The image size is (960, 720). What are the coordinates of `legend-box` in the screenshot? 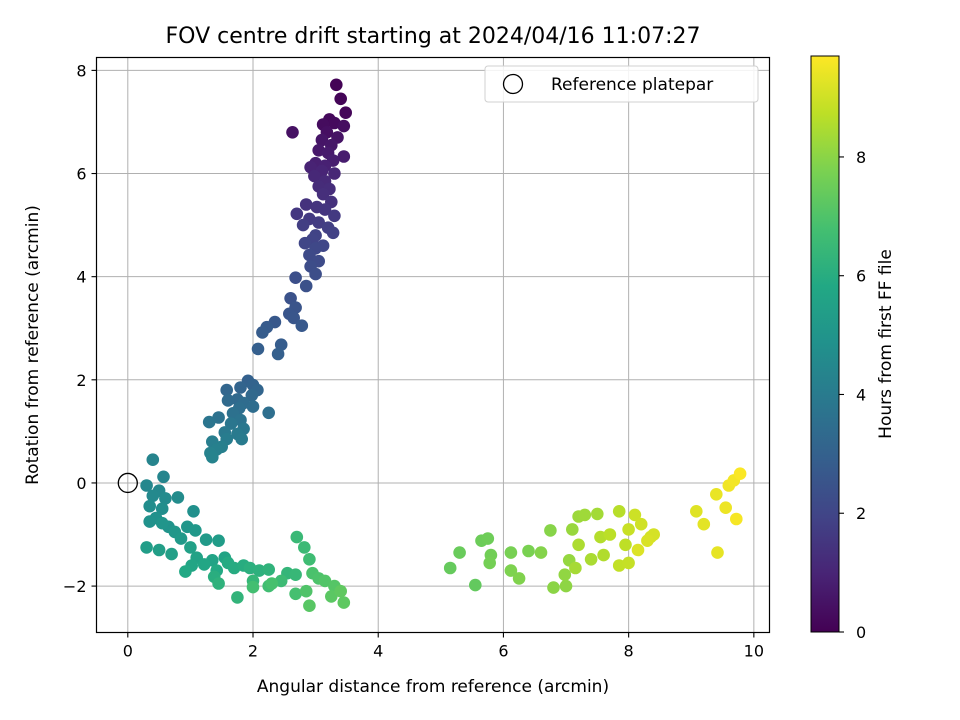 It's located at (621, 84).